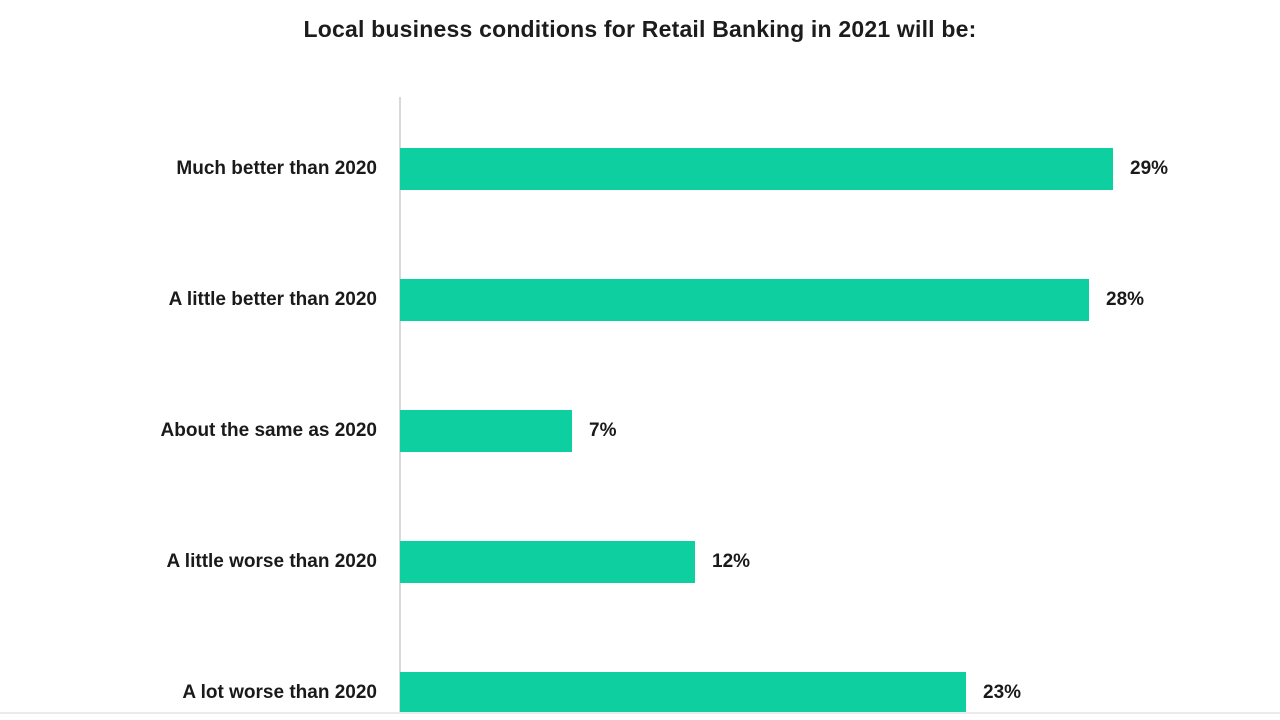  What do you see at coordinates (731, 561) in the screenshot?
I see `value-label: 12%` at bounding box center [731, 561].